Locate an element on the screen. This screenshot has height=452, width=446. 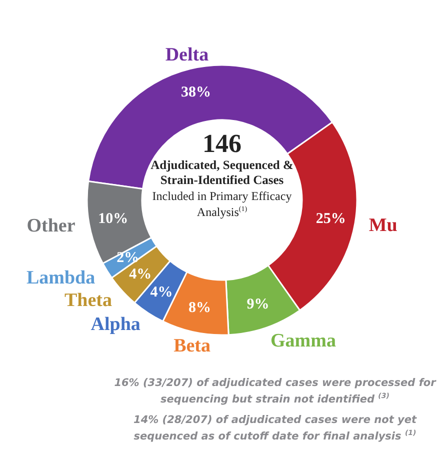
data-label: 10% is located at coordinates (113, 219).